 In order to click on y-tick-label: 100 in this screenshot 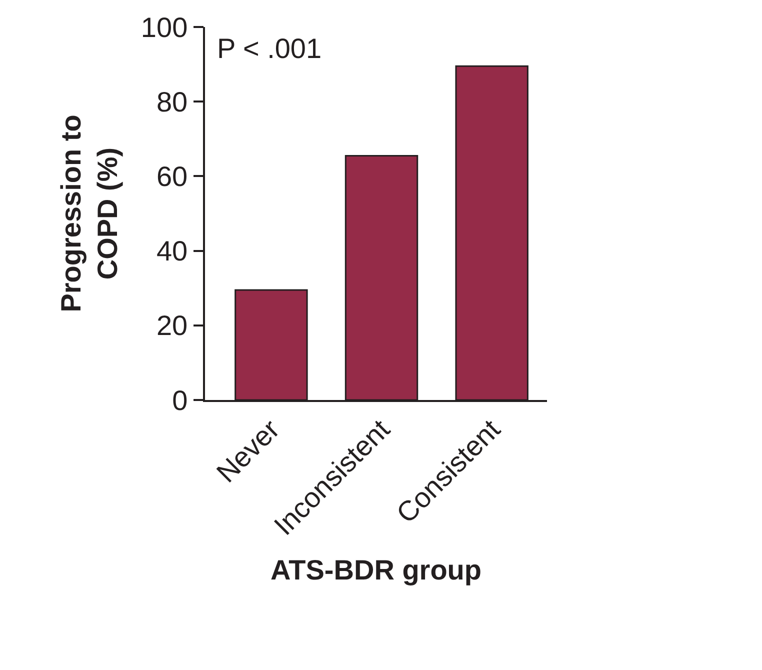, I will do `click(164, 27)`.